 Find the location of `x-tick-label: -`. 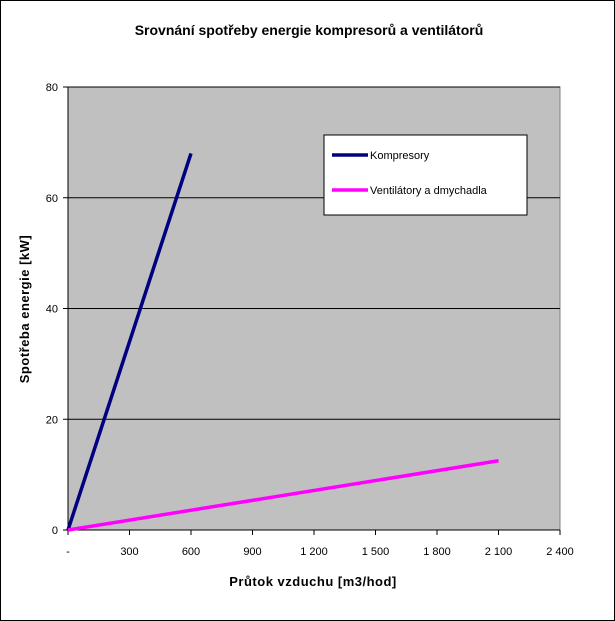

x-tick-label: - is located at coordinates (68, 552).